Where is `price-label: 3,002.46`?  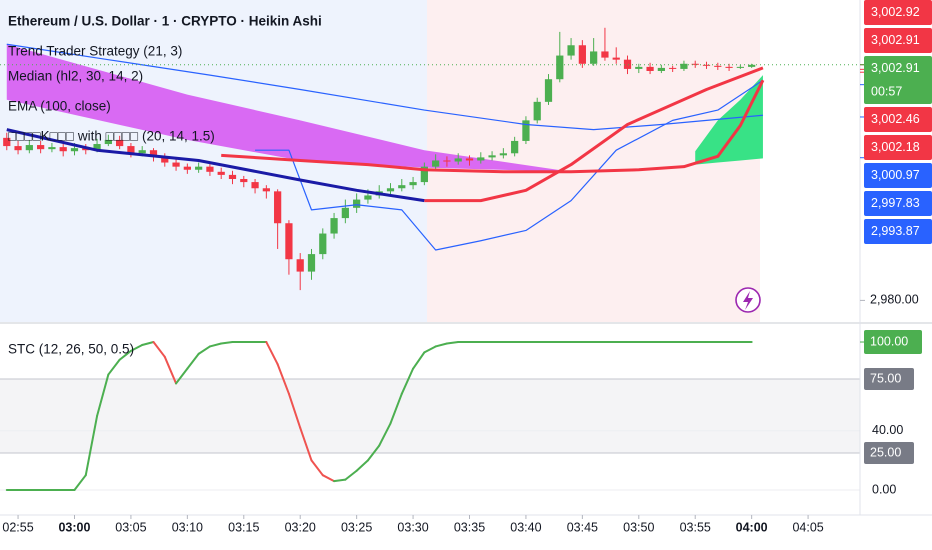
price-label: 3,002.46 is located at coordinates (895, 119).